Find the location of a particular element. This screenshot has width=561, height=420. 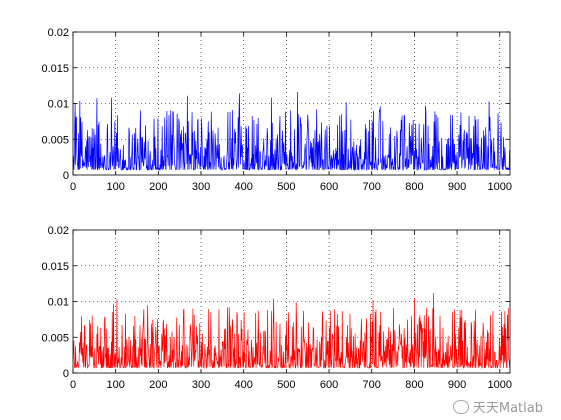

series-line is located at coordinates (291, 330).